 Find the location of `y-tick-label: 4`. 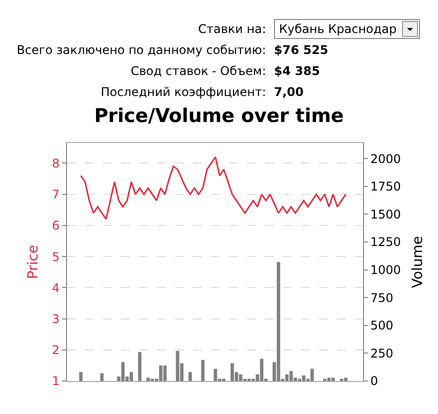

y-tick-label: 4 is located at coordinates (56, 287).